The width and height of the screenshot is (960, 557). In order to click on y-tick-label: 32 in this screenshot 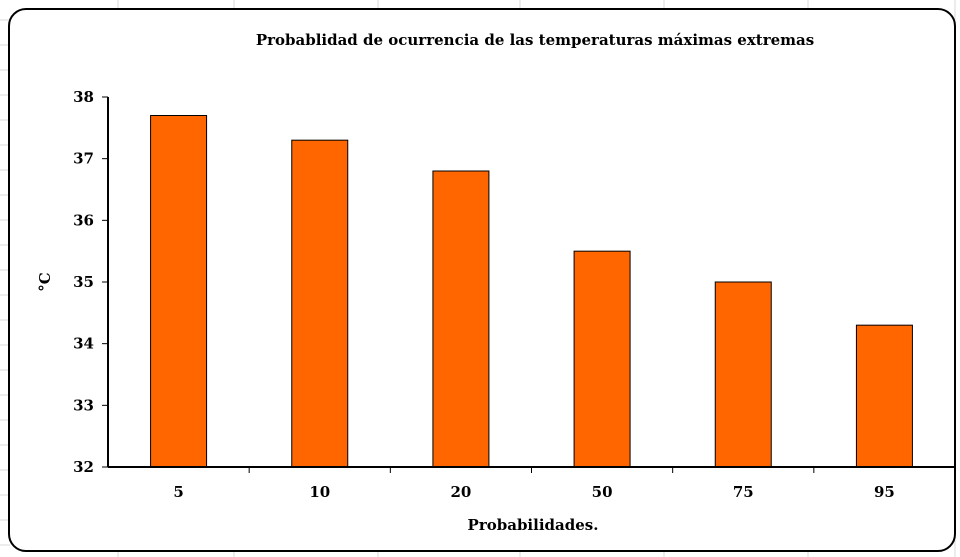, I will do `click(83, 467)`.